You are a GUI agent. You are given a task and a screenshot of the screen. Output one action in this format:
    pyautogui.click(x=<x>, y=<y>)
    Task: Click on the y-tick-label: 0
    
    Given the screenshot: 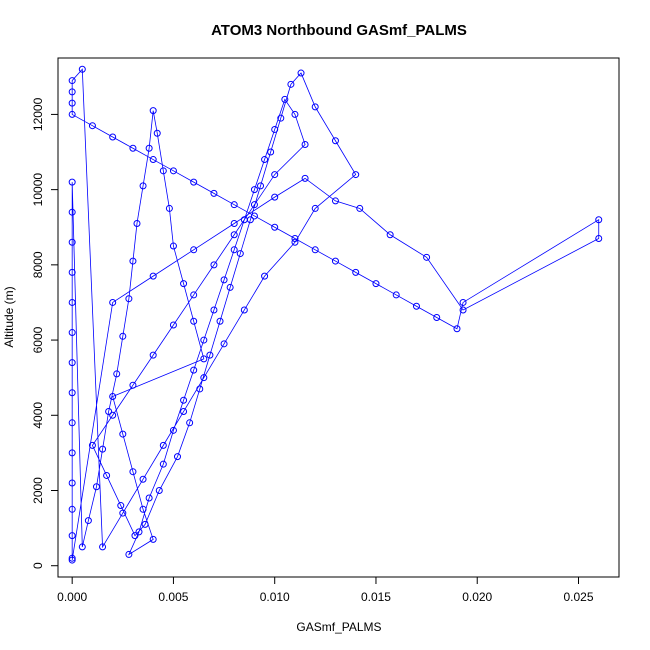 What is the action you would take?
    pyautogui.click(x=38, y=565)
    